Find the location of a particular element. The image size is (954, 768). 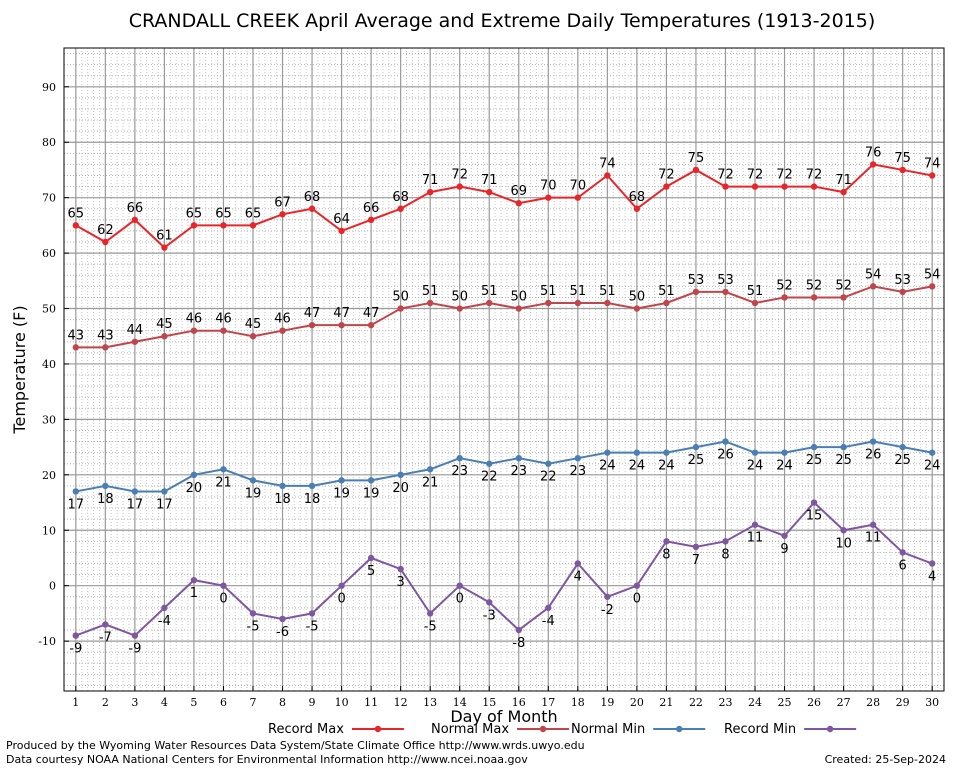

data-label: 47 is located at coordinates (312, 313).